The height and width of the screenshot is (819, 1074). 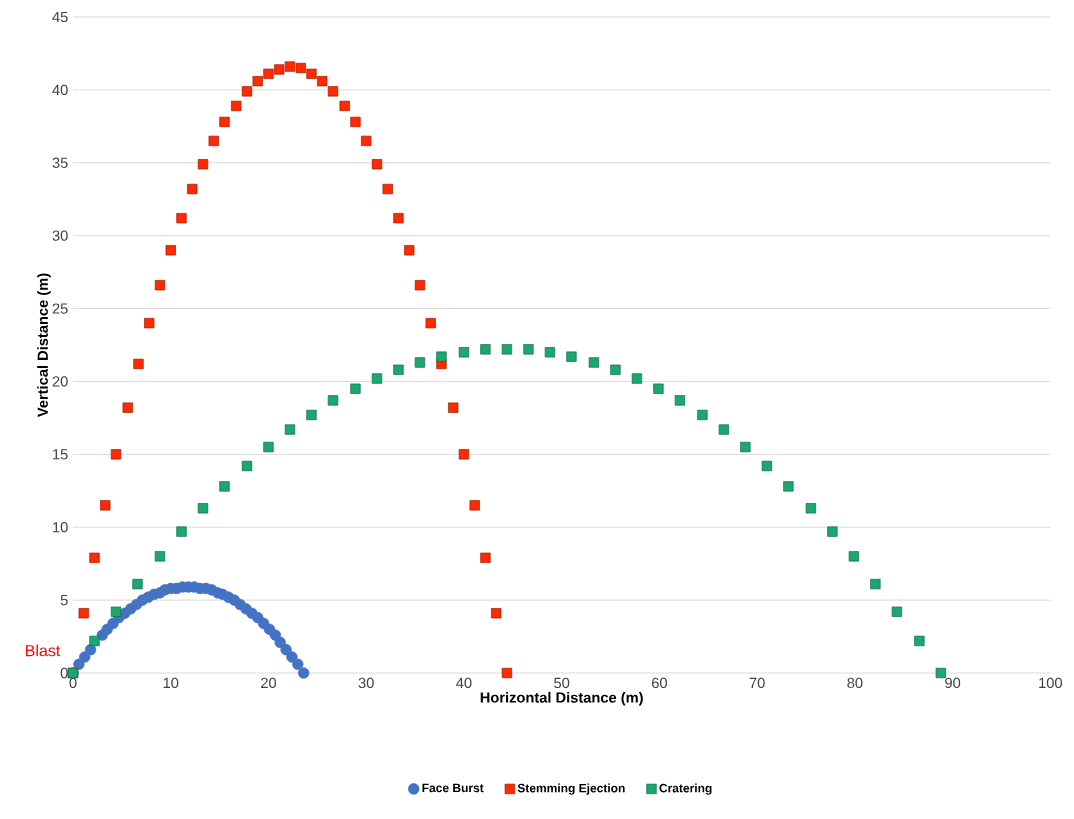 What do you see at coordinates (60, 90) in the screenshot?
I see `y-tick-label: 40` at bounding box center [60, 90].